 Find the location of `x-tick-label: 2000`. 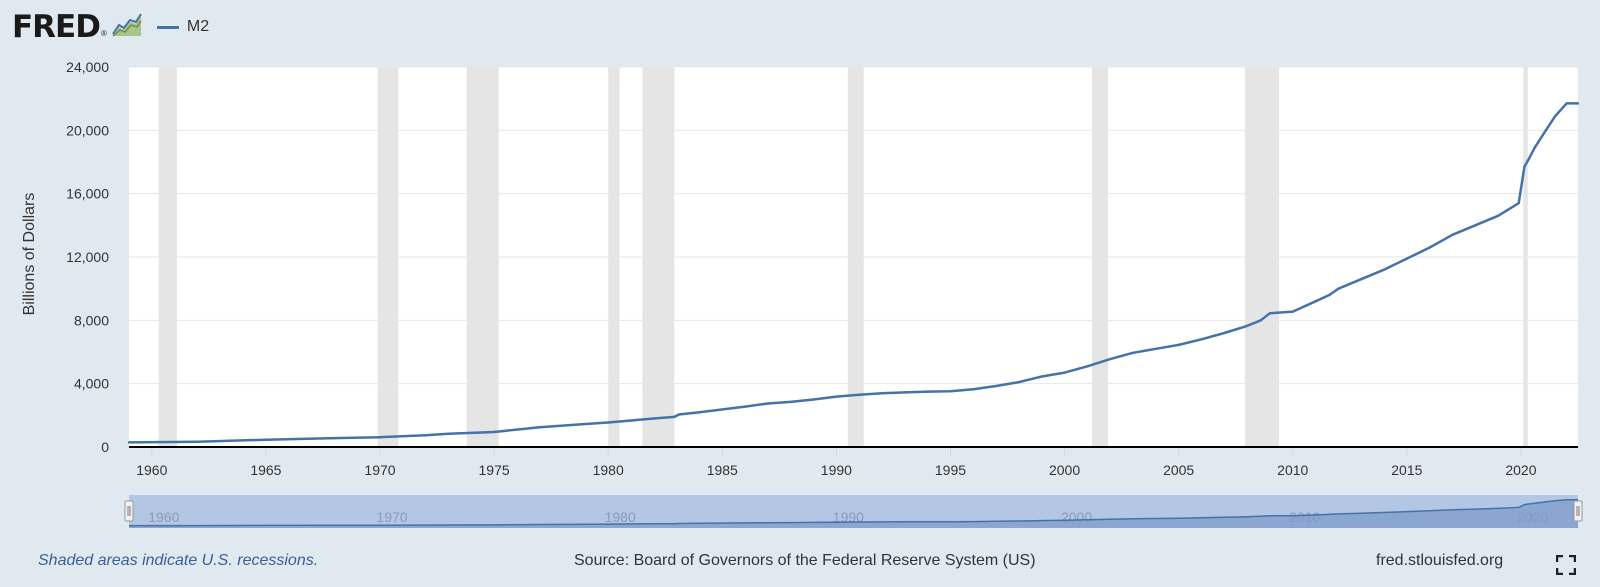

x-tick-label: 2000 is located at coordinates (1064, 470).